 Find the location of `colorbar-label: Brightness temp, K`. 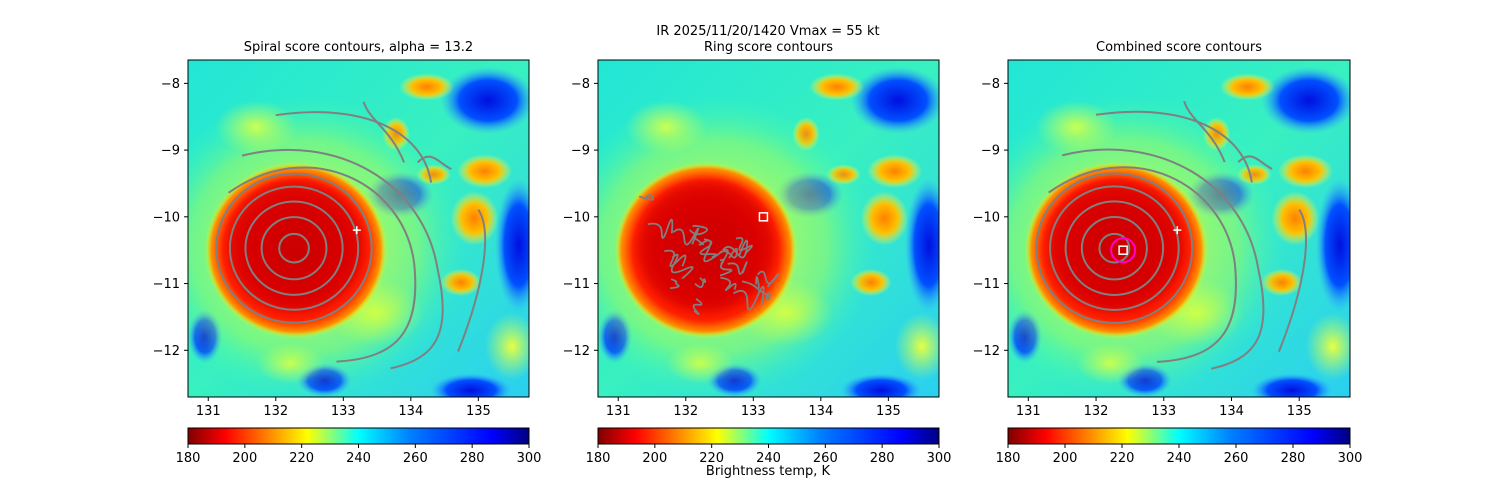

colorbar-label: Brightness temp, K is located at coordinates (768, 471).